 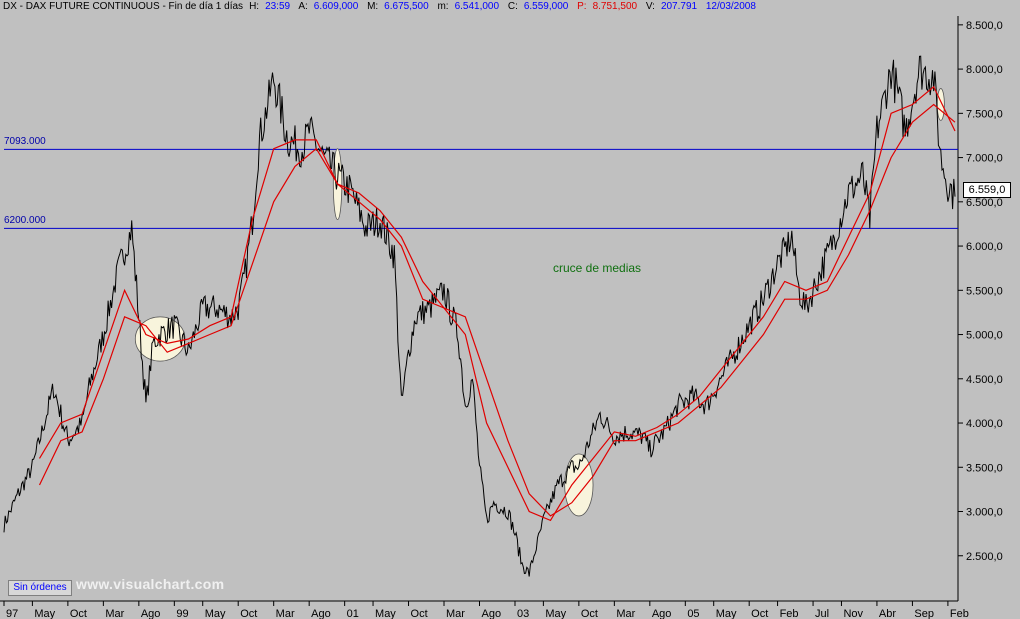 I want to click on y-tick-label: 2.500,0, so click(x=984, y=557).